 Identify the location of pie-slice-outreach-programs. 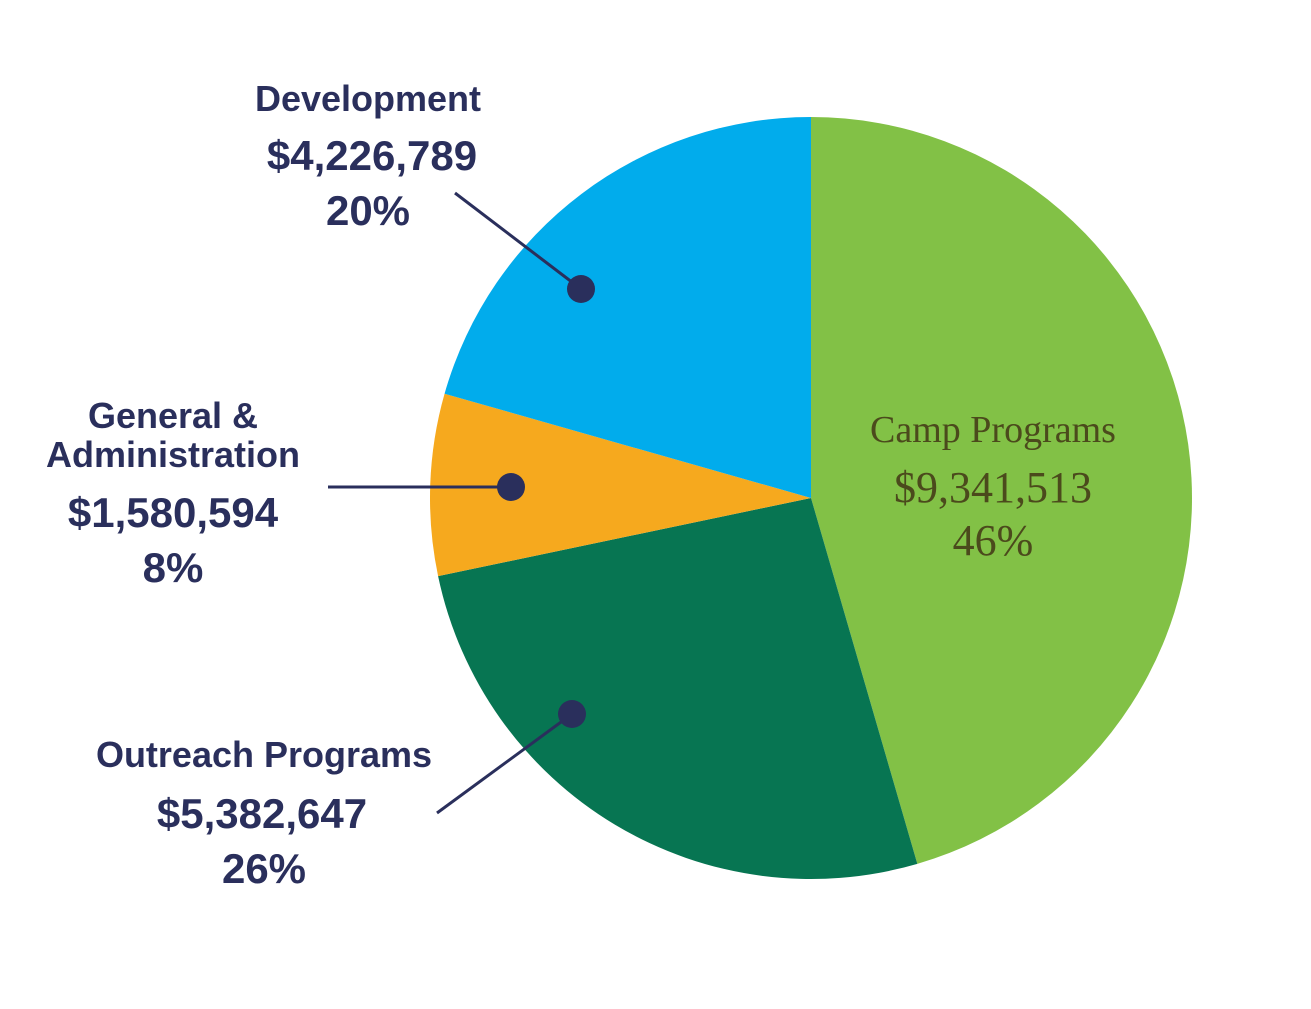
(678, 688).